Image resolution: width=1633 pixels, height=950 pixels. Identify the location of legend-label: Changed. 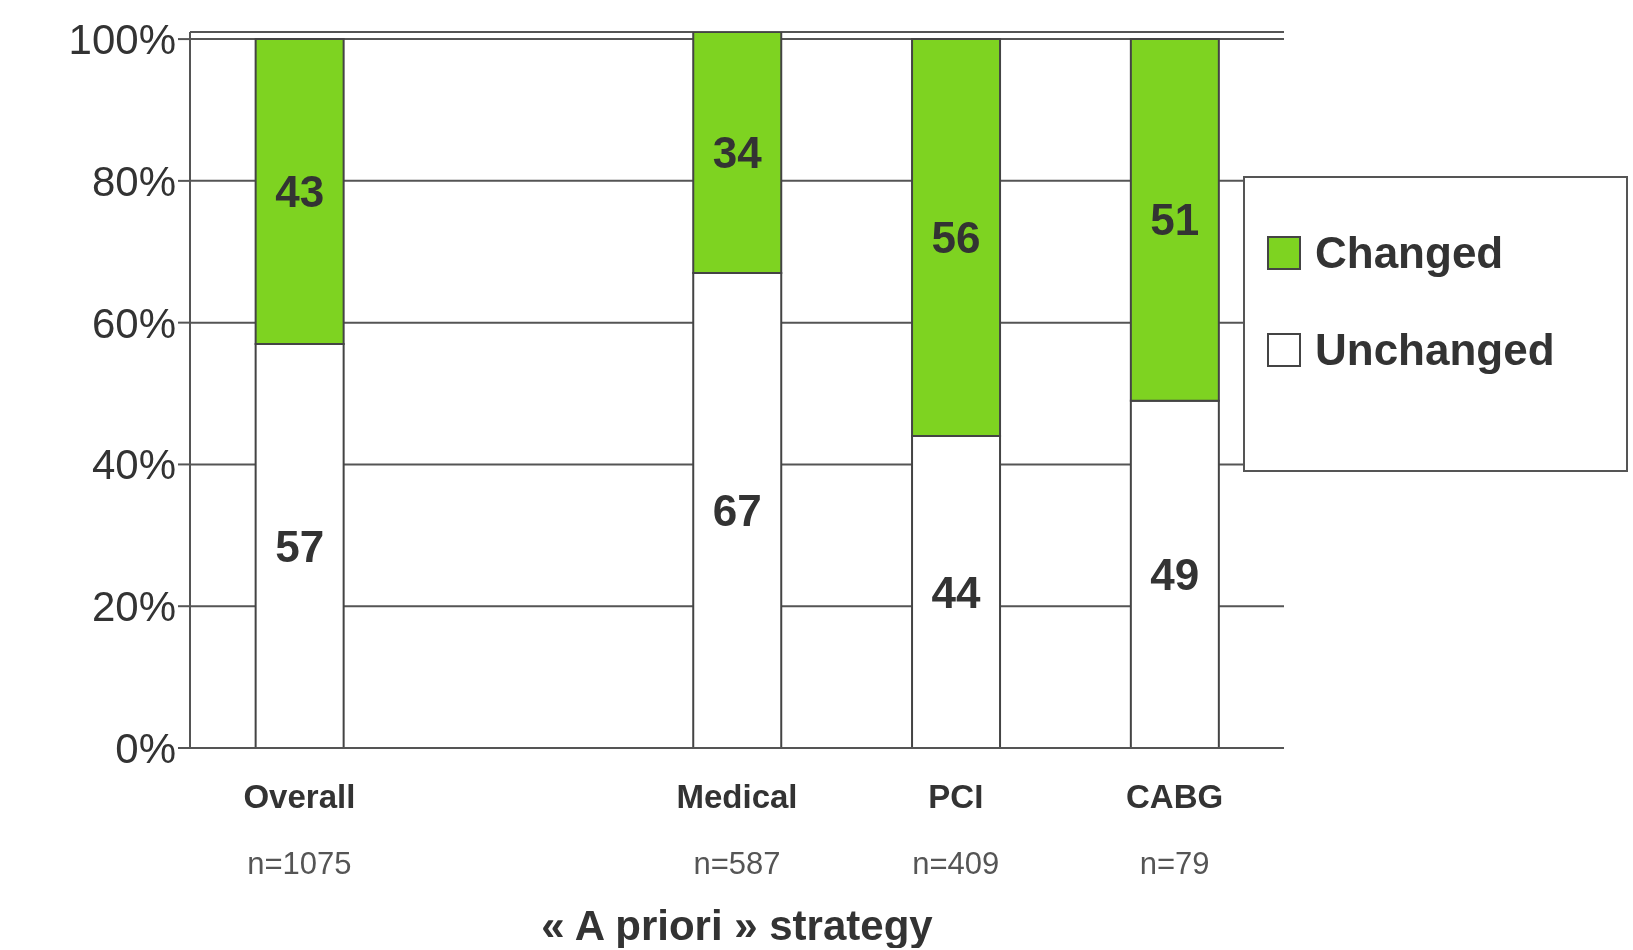
(1409, 253).